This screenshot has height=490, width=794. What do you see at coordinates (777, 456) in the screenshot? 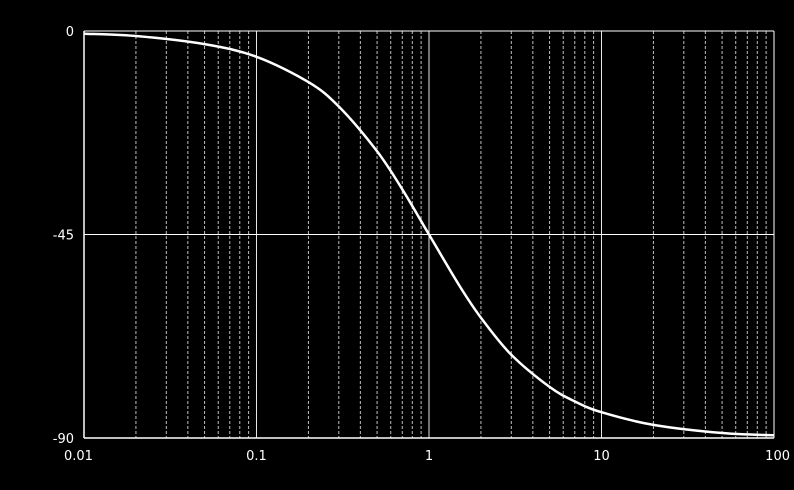
I see `x-tick-label: 100` at bounding box center [777, 456].